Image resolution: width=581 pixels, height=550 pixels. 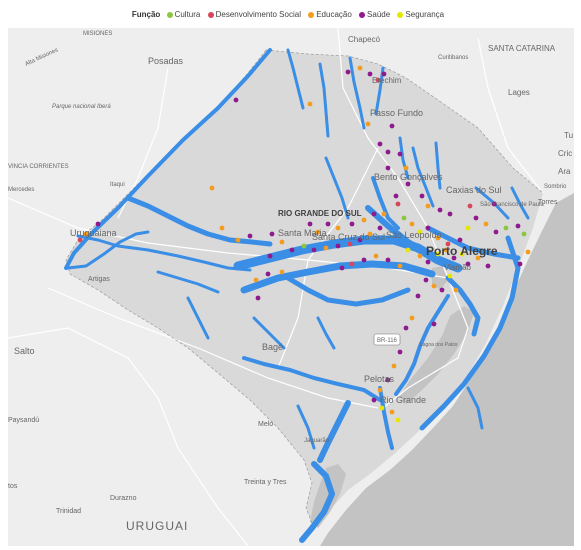 I want to click on legend-item-desenvolvimento-social: Desenvolvimento Social, so click(x=254, y=14).